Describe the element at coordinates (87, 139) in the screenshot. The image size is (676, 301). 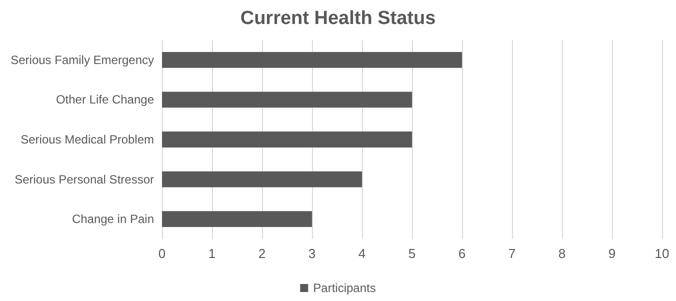
I see `y-tick-label: Serious Medical Problem` at that location.